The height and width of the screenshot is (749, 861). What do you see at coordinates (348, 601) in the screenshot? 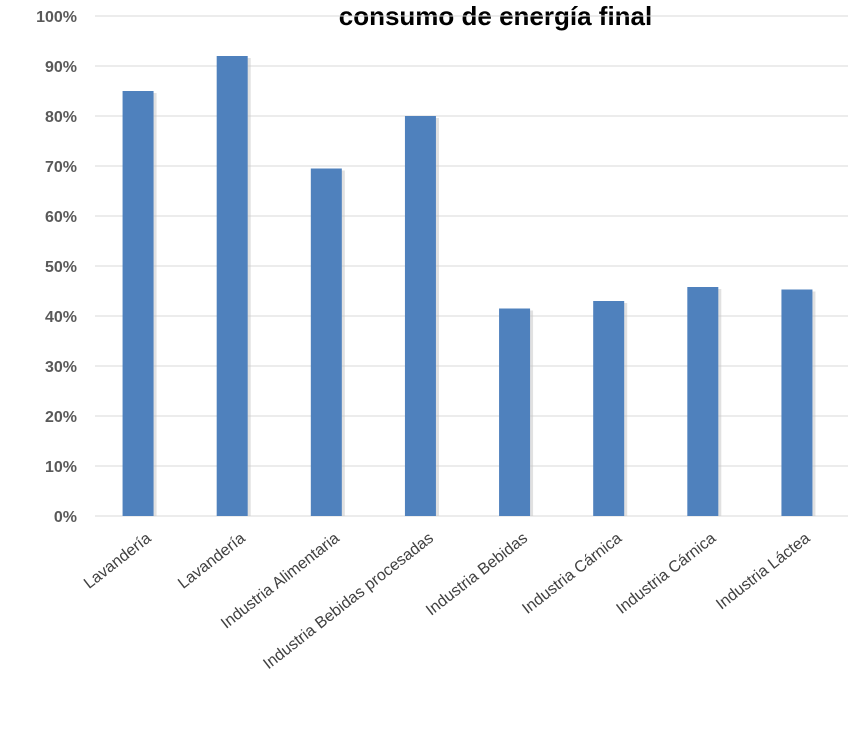
I see `x-tick-label: Industria Bebidas procesadas` at bounding box center [348, 601].